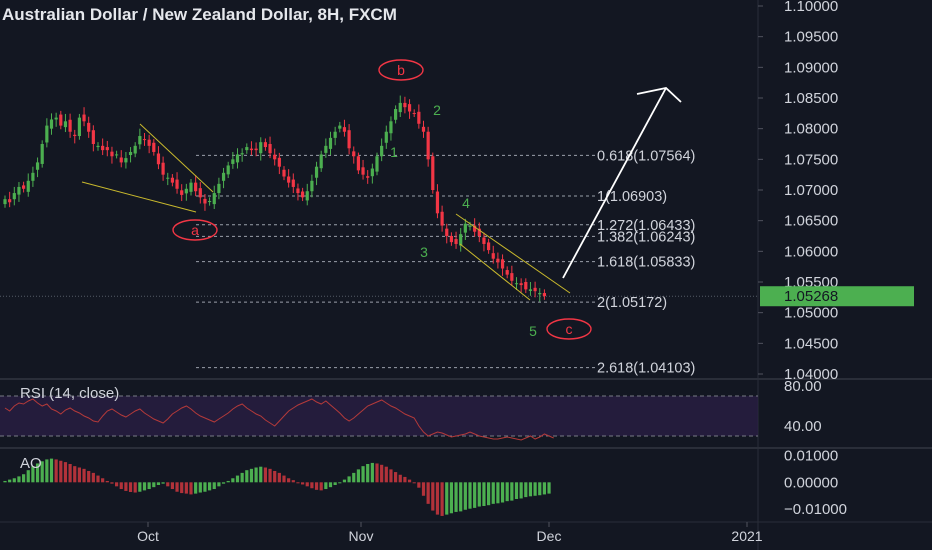 The height and width of the screenshot is (550, 932). What do you see at coordinates (811, 129) in the screenshot?
I see `price-tick-label: 1.08000` at bounding box center [811, 129].